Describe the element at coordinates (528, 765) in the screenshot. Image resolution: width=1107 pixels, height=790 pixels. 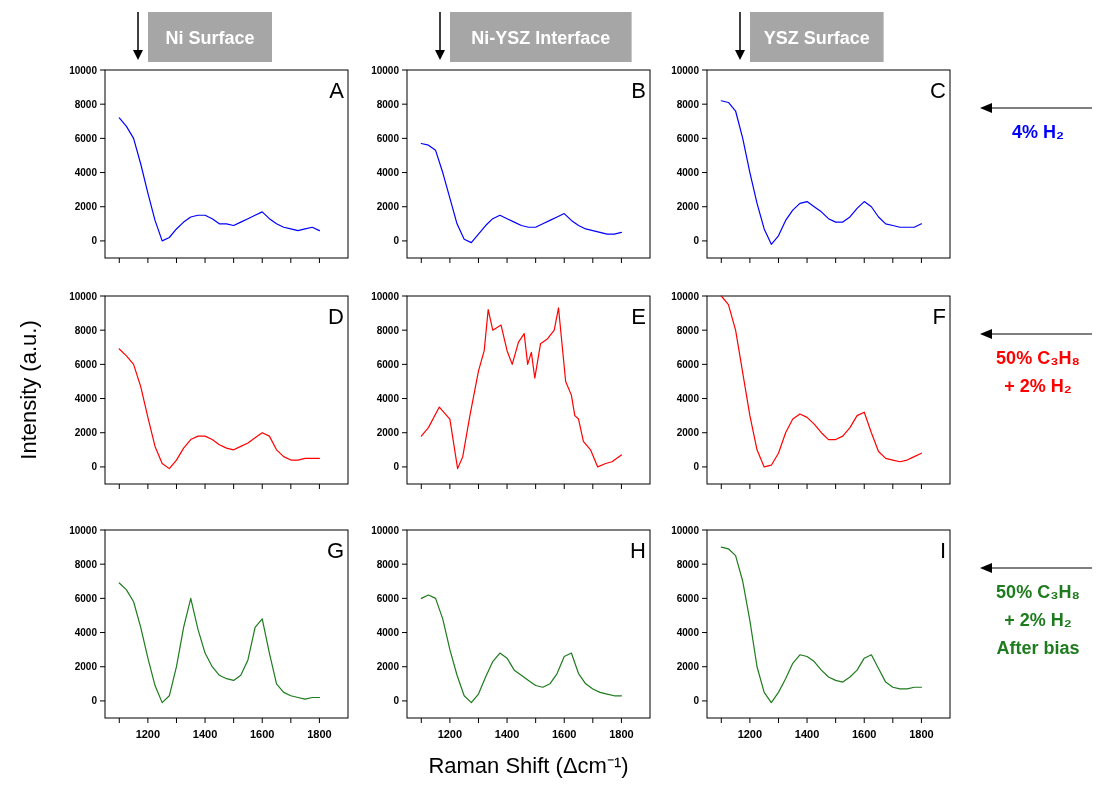
I see `x-axis-title: Raman Shift (Δcm⁻¹)` at that location.